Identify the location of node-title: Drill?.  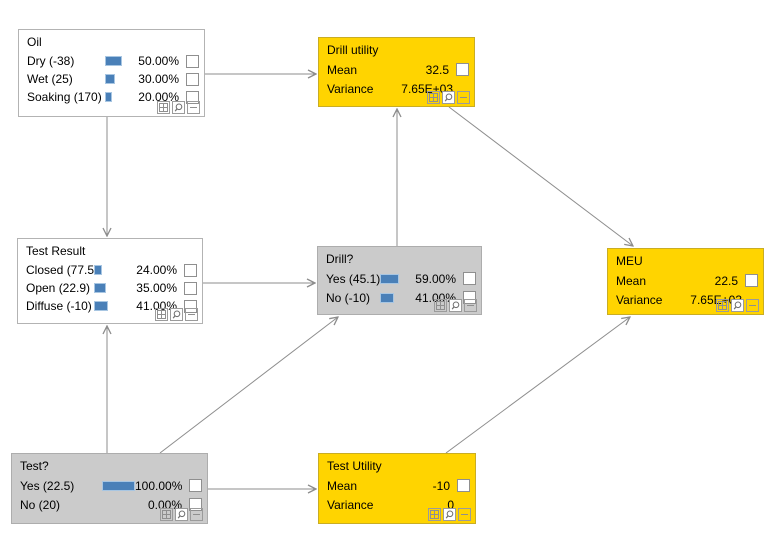
(340, 259).